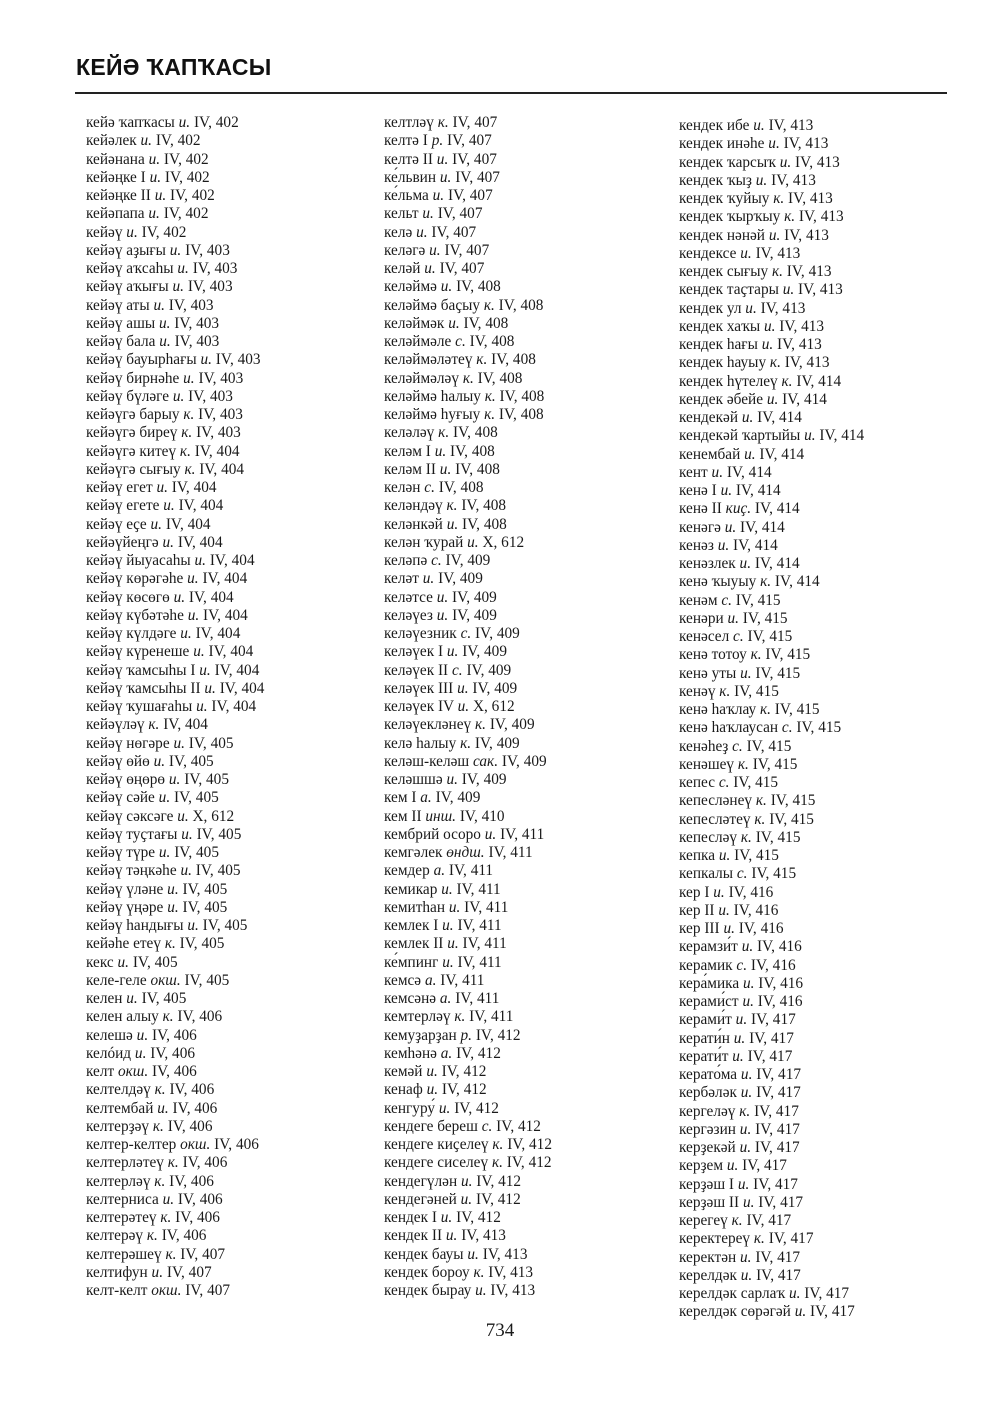 The height and width of the screenshot is (1426, 1000). What do you see at coordinates (771, 637) in the screenshot?
I see `index-entry: кенәсел с. IV, 415` at bounding box center [771, 637].